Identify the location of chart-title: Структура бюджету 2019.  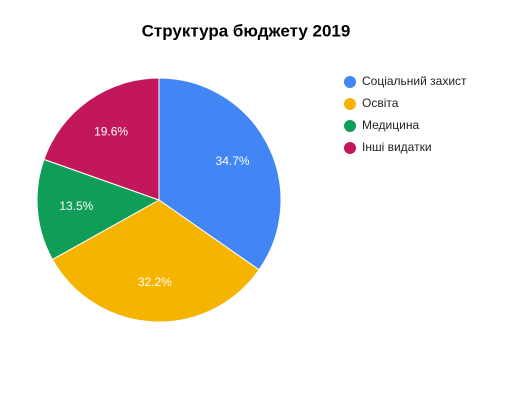
(246, 30).